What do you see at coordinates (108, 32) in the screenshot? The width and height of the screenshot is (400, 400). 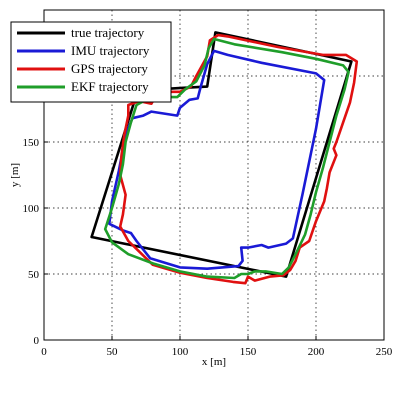 I see `legend-label-true: true trajectory` at bounding box center [108, 32].